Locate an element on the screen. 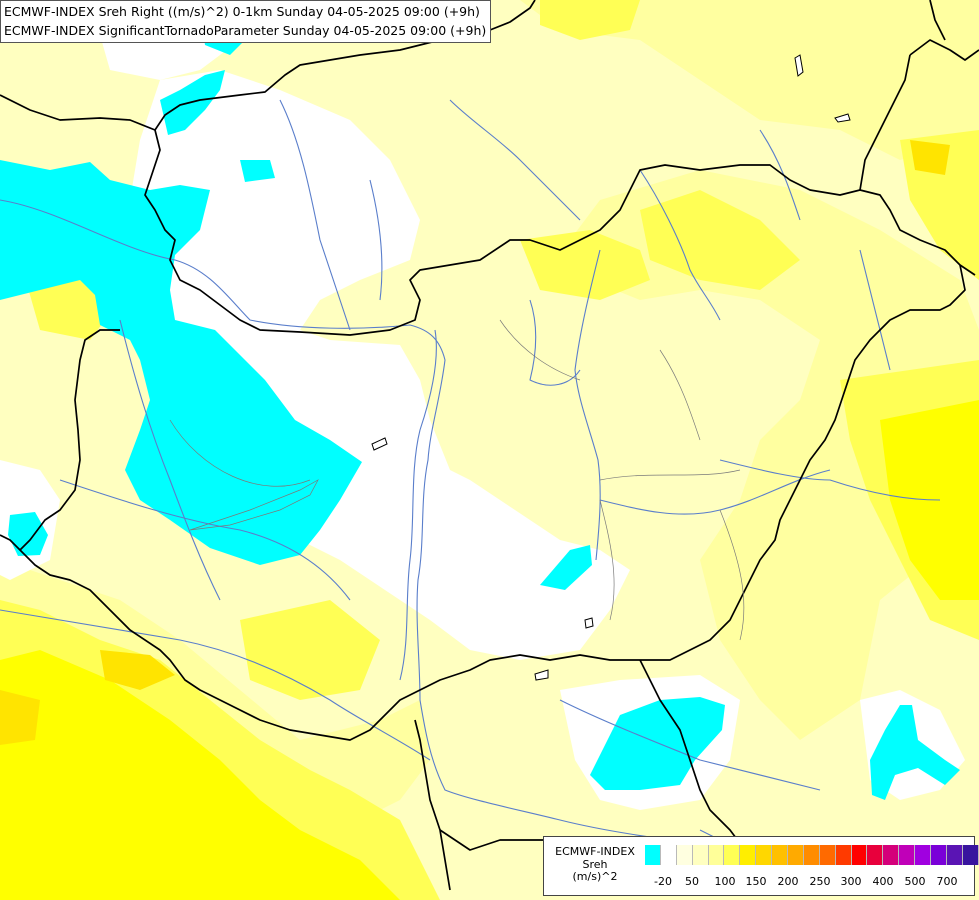 The width and height of the screenshot is (979, 900). legend-tick-labels: -20 50 100 150 200 250 300 400 500 700 is located at coordinates (806, 882).